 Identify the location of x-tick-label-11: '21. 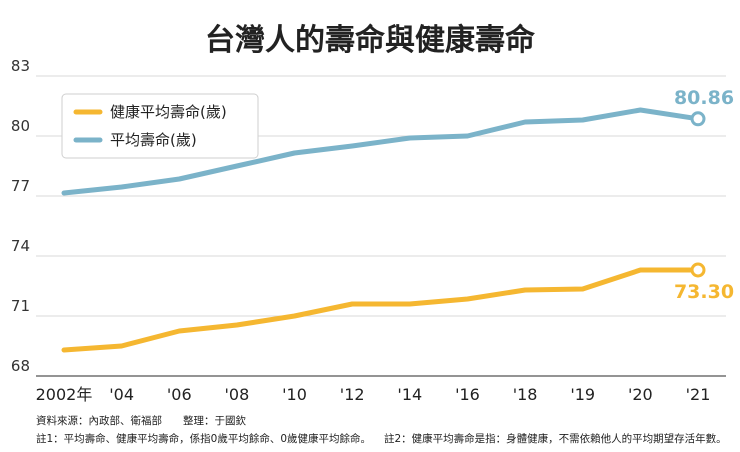
(698, 394).